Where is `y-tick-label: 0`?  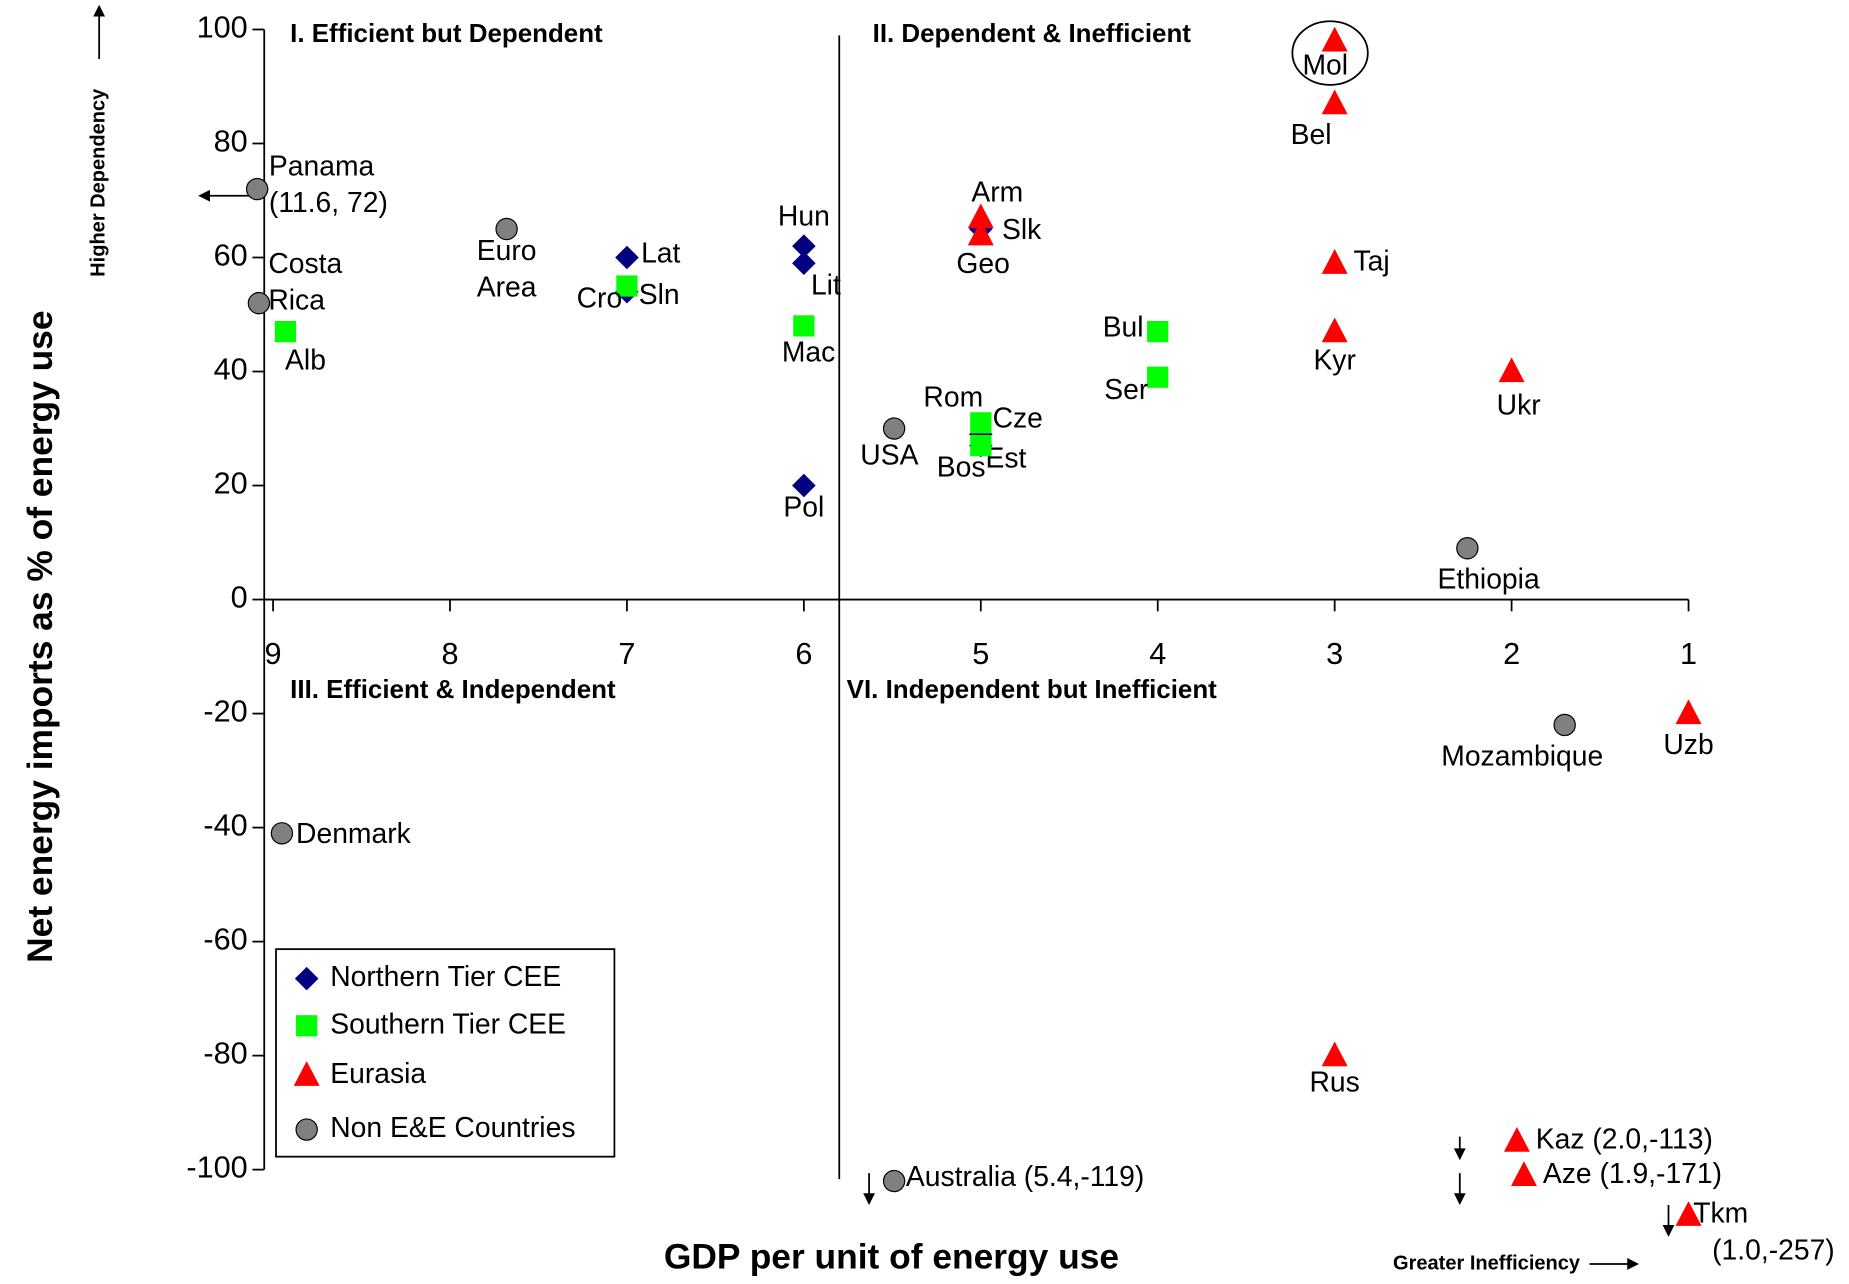
y-tick-label: 0 is located at coordinates (239, 598).